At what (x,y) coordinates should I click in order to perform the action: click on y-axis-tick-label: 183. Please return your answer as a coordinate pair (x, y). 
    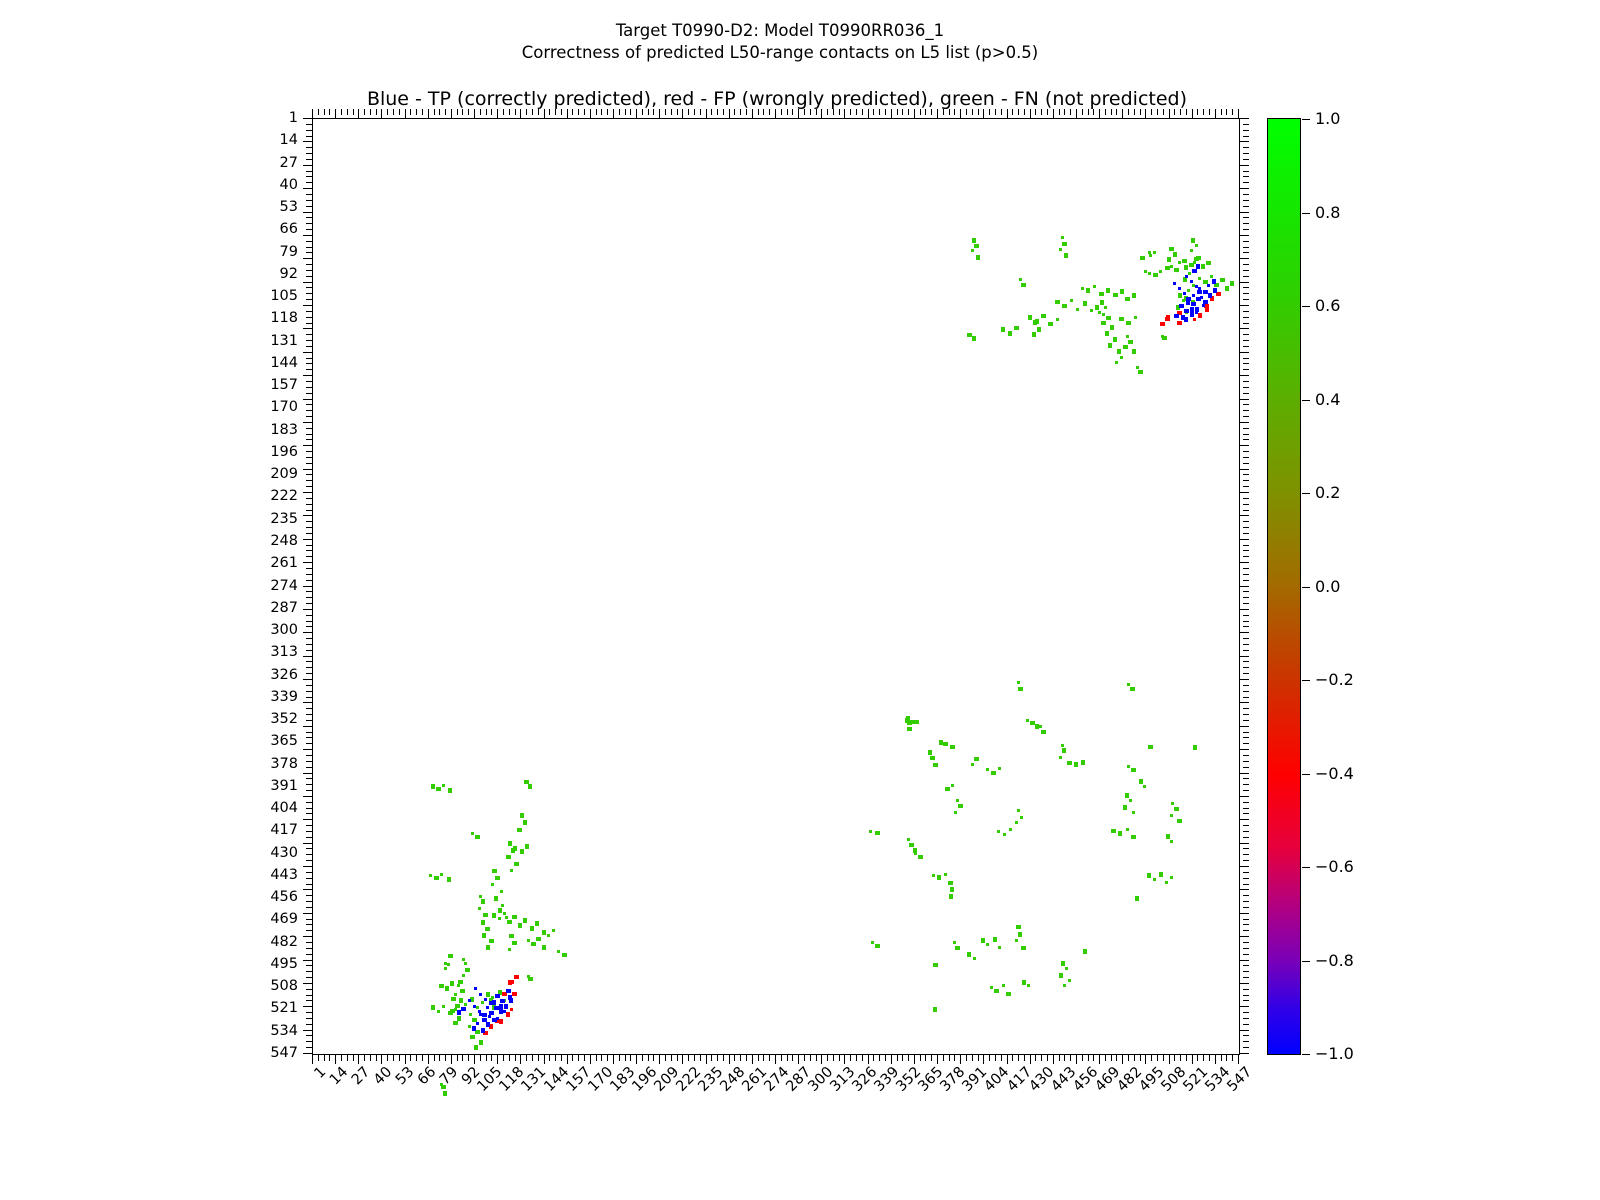
    Looking at the image, I should click on (284, 429).